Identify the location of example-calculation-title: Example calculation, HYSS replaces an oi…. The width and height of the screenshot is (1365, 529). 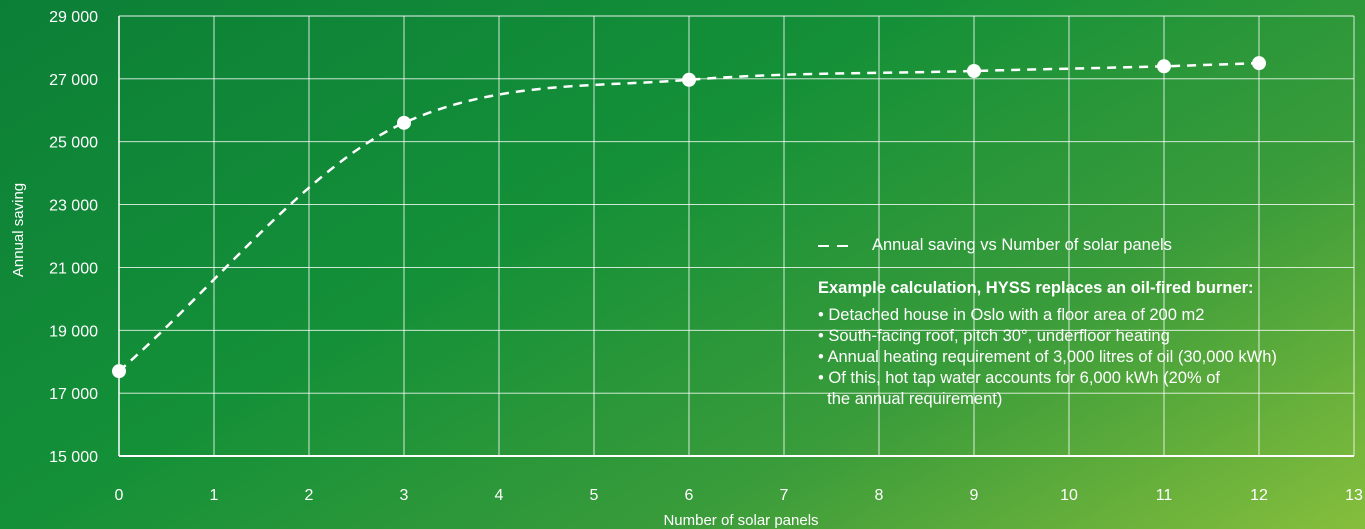
(1036, 288).